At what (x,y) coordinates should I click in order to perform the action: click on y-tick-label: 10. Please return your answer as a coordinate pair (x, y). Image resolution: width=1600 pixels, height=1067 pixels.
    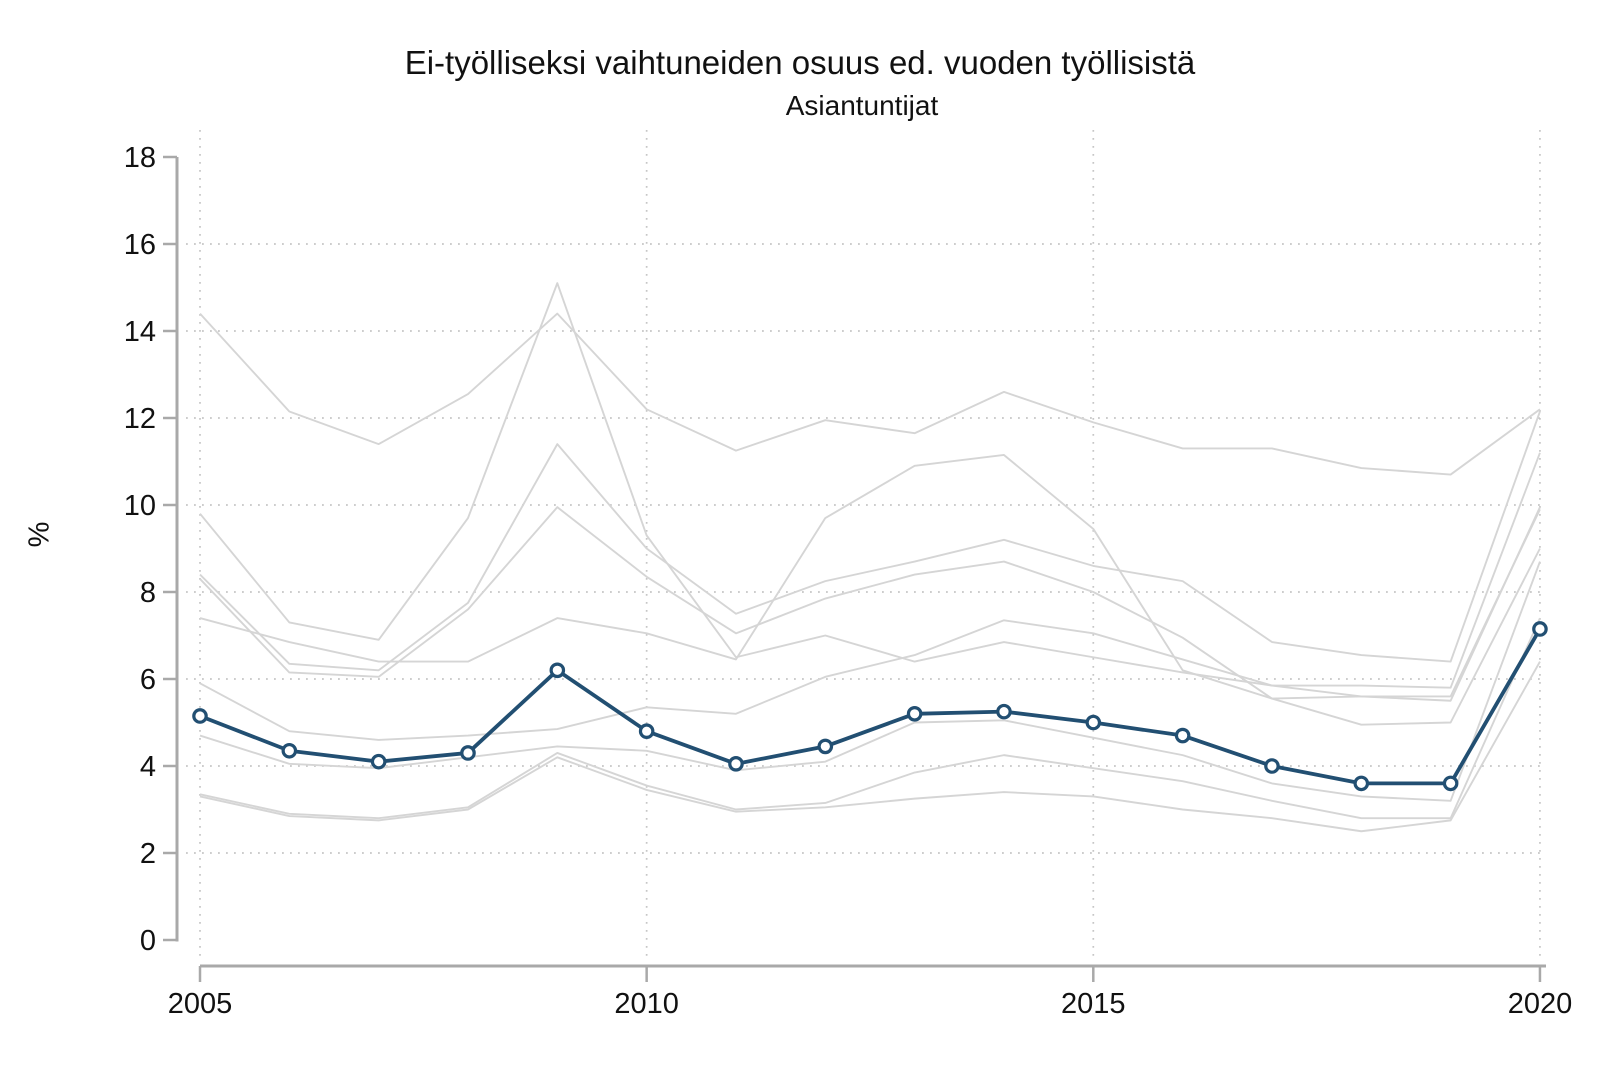
    Looking at the image, I should click on (140, 506).